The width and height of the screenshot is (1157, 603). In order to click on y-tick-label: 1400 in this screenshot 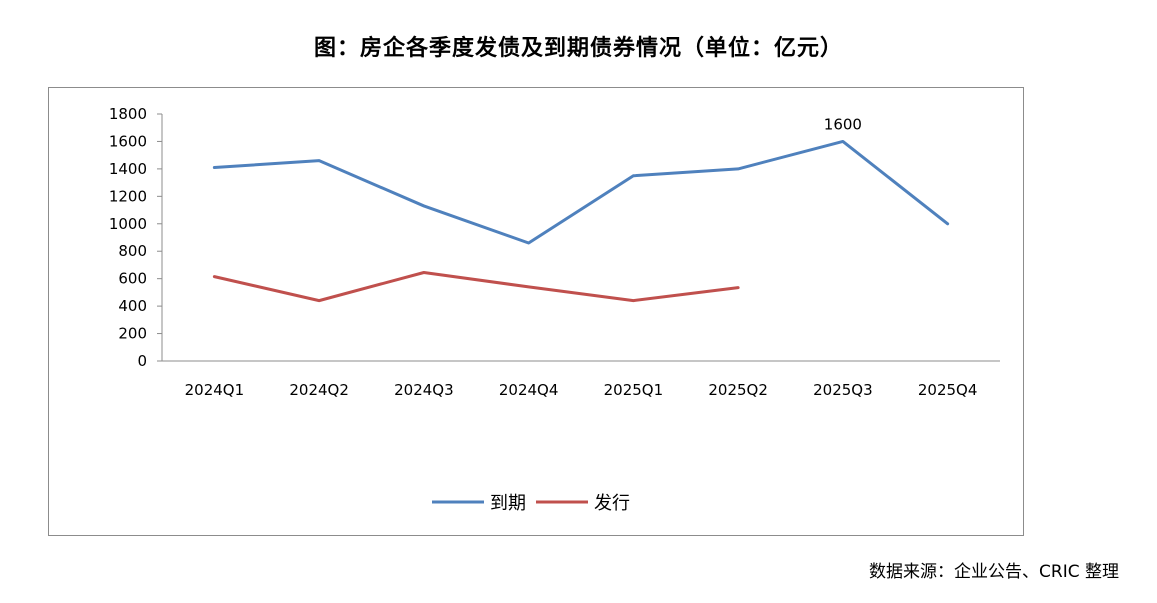, I will do `click(128, 169)`.